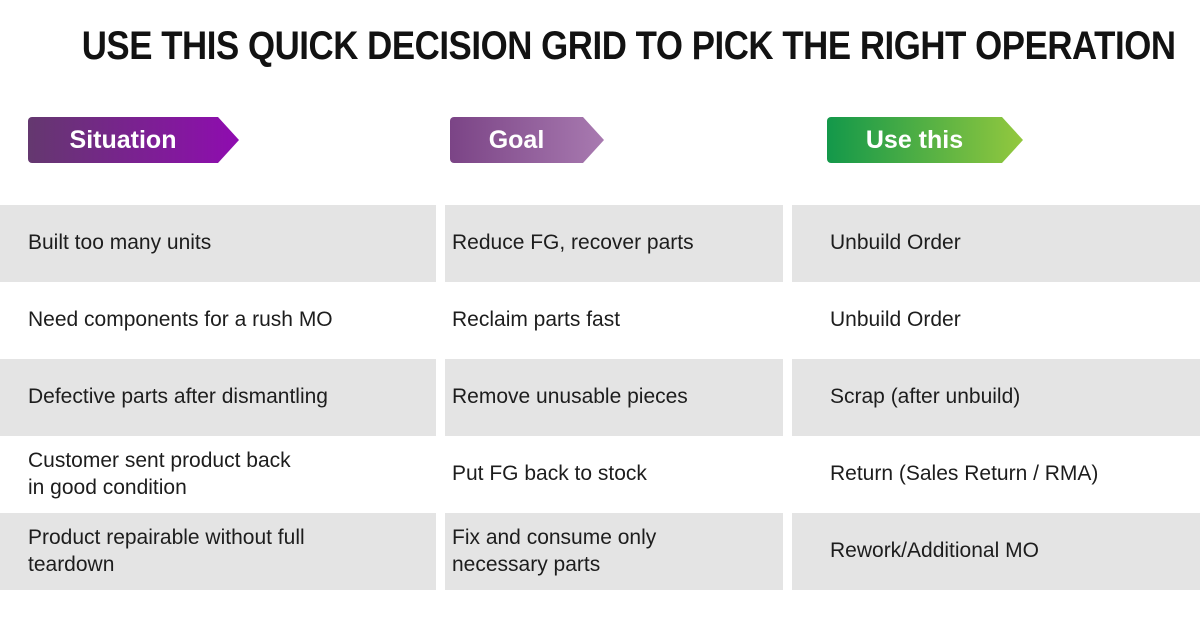 The height and width of the screenshot is (630, 1200). What do you see at coordinates (536, 320) in the screenshot?
I see `cell-goal: Reclaim parts fast` at bounding box center [536, 320].